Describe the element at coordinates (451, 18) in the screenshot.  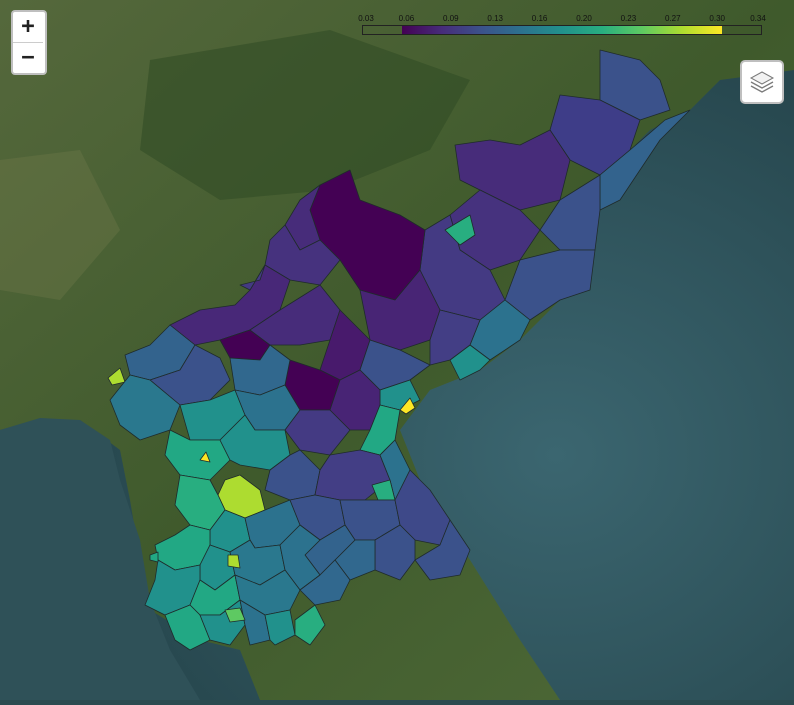
I see `legend-tick: 0.09` at that location.